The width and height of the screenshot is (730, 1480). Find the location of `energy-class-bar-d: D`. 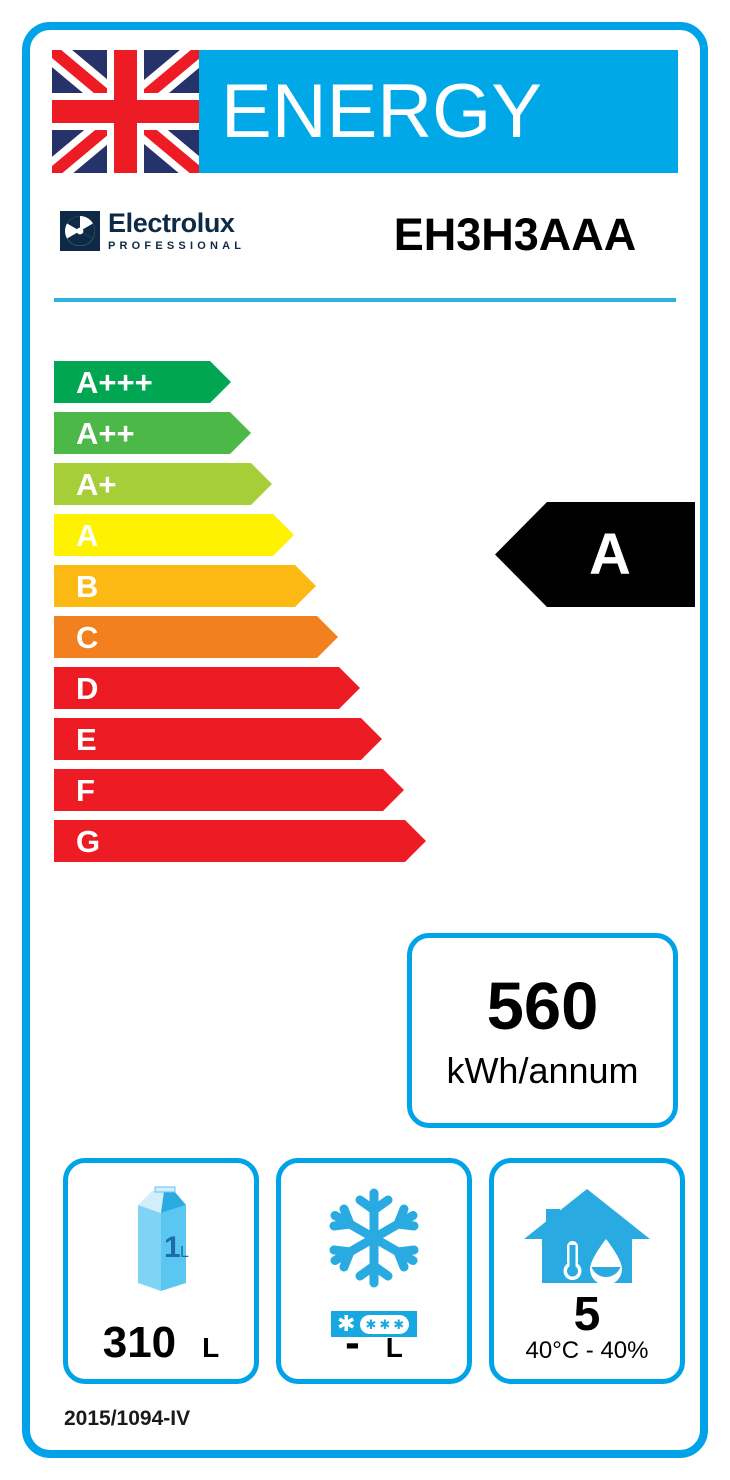

energy-class-bar-d: D is located at coordinates (269, 688).